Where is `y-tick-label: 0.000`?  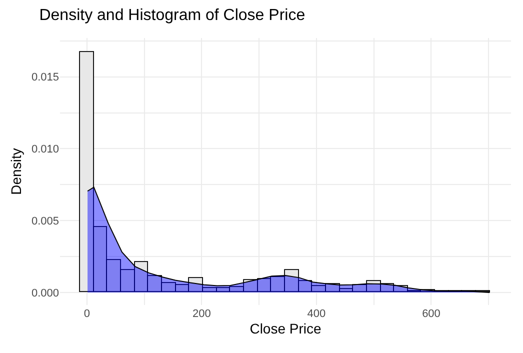 y-tick-label: 0.000 is located at coordinates (45, 293).